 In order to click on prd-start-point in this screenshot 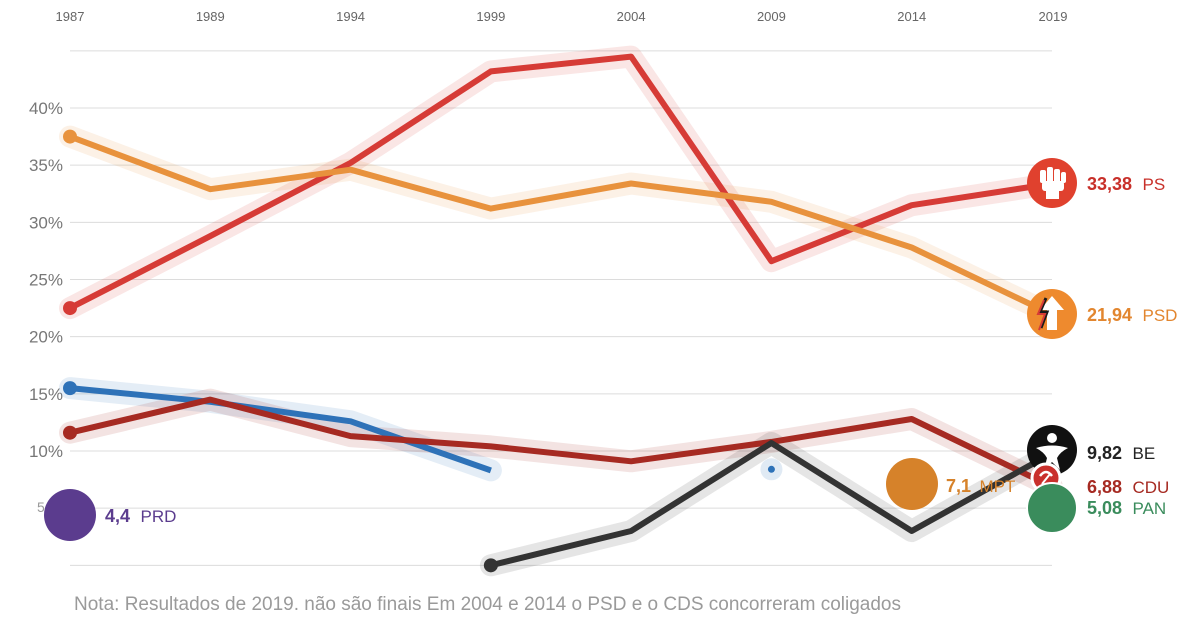, I will do `click(70, 388)`.